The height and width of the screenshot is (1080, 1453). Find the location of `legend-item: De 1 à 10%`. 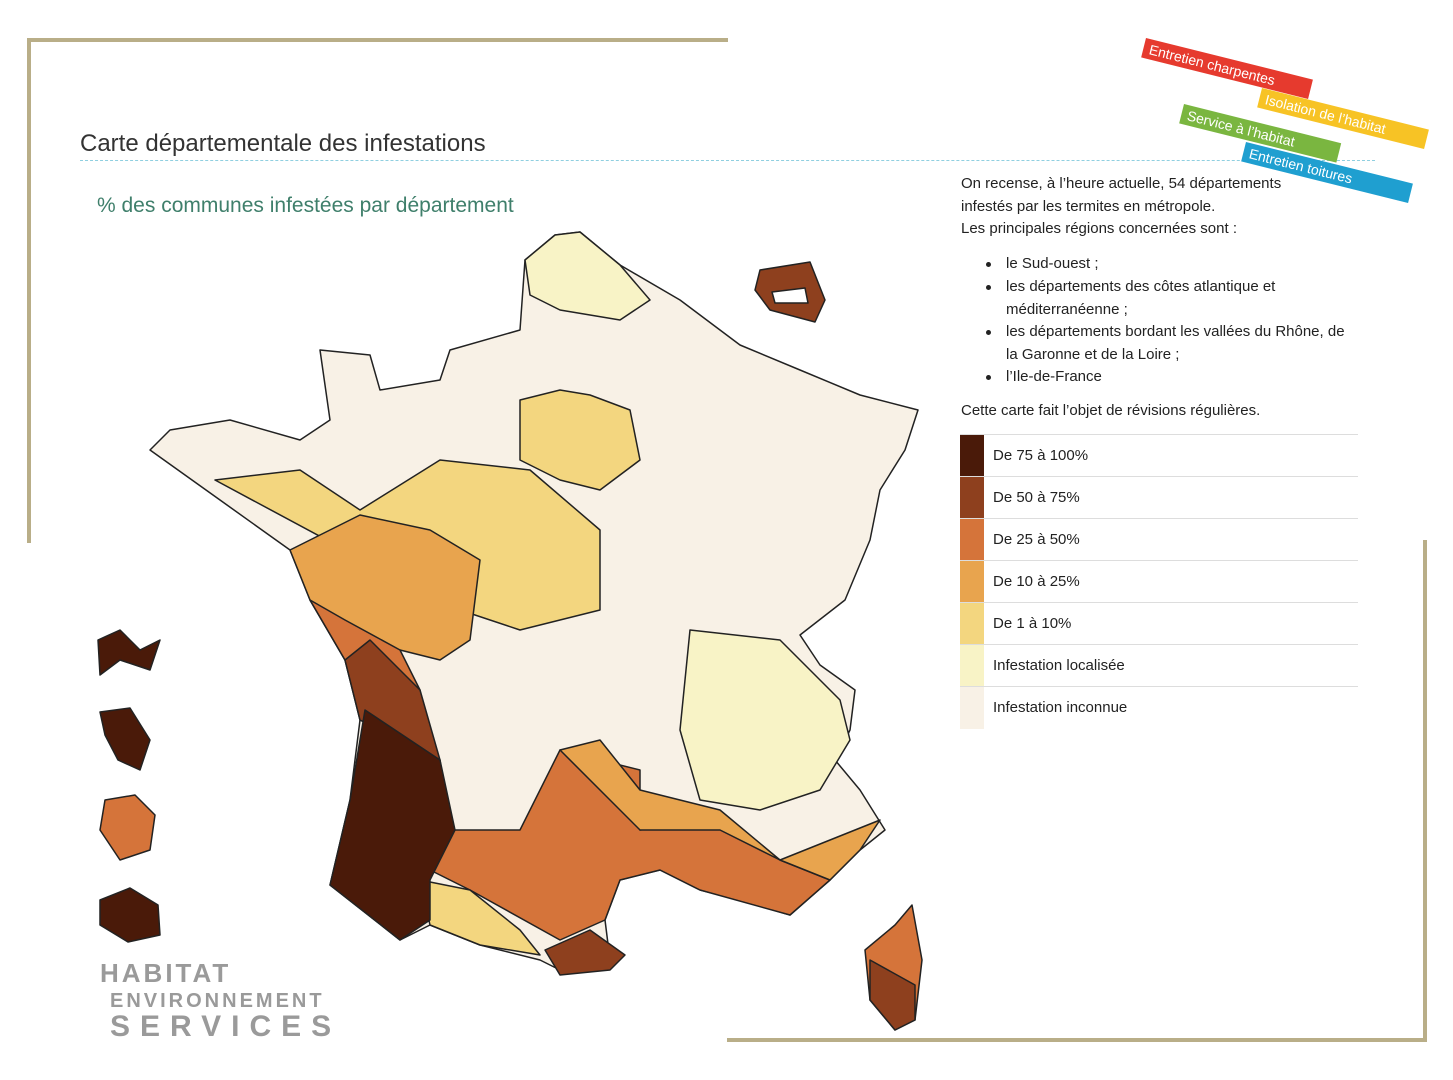

legend-item: De 1 à 10% is located at coordinates (1159, 623).